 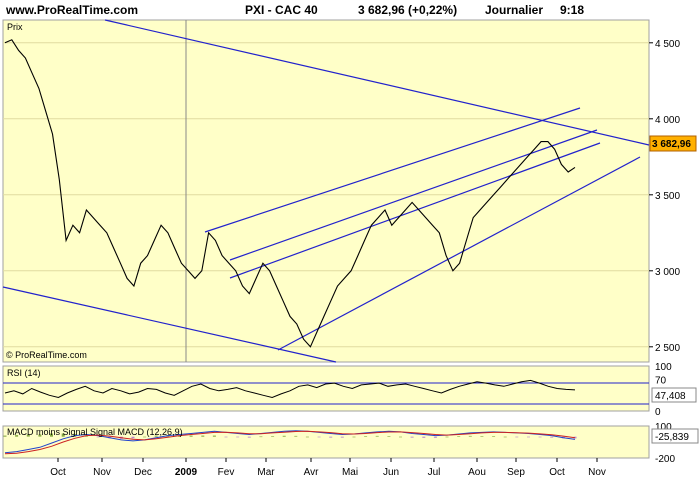 What do you see at coordinates (661, 381) in the screenshot?
I see `rsi-tick-label: 70` at bounding box center [661, 381].